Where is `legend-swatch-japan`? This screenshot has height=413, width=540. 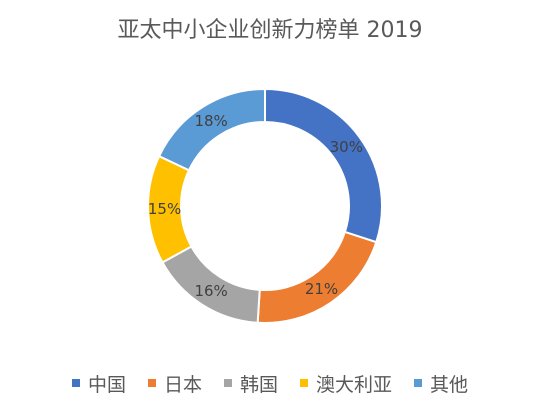 legend-swatch-japan is located at coordinates (151, 383).